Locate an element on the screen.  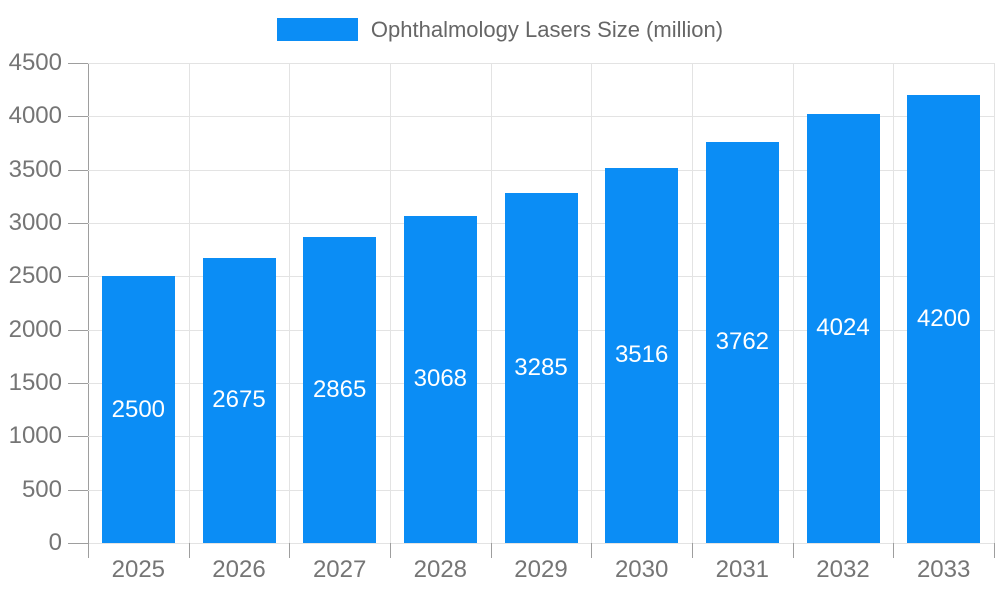
bar-value-label: 4200 is located at coordinates (943, 318).